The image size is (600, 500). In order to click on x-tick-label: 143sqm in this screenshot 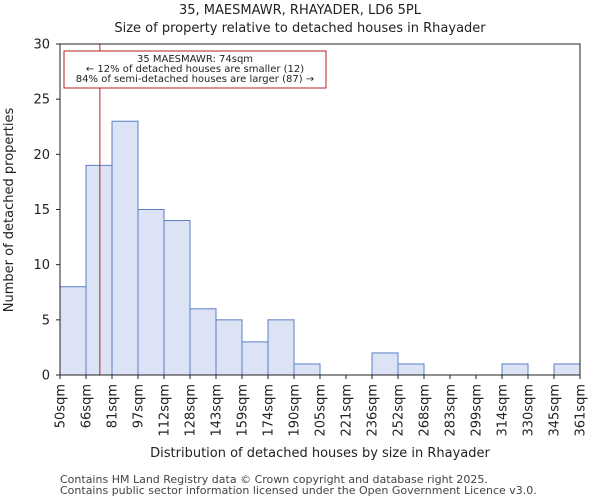, I will do `click(217, 410)`.